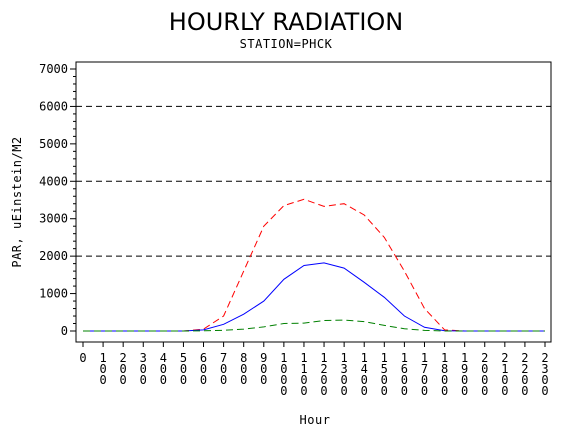  I want to click on y-axis: 0 1000 2000 3000 4000 5000 6000 7000, so click(57, 200).